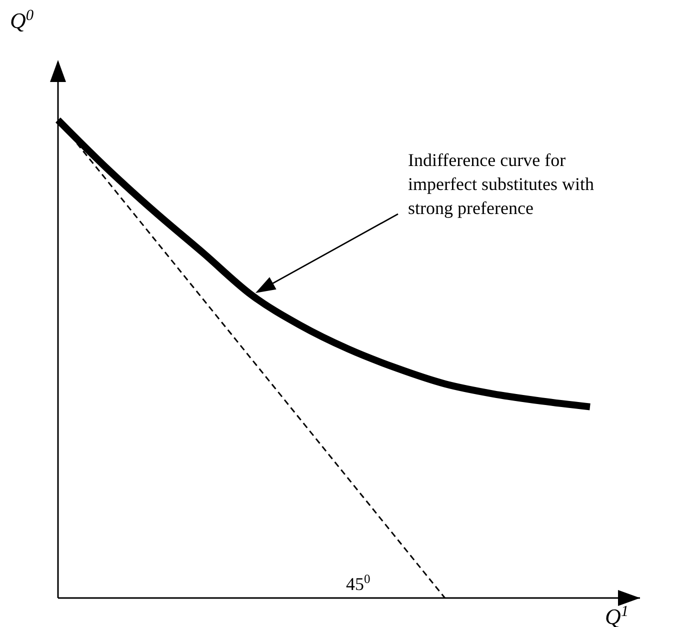  Describe the element at coordinates (501, 184) in the screenshot. I see `annotation: Indifference curve for imperfect substitutes with strong preference` at that location.